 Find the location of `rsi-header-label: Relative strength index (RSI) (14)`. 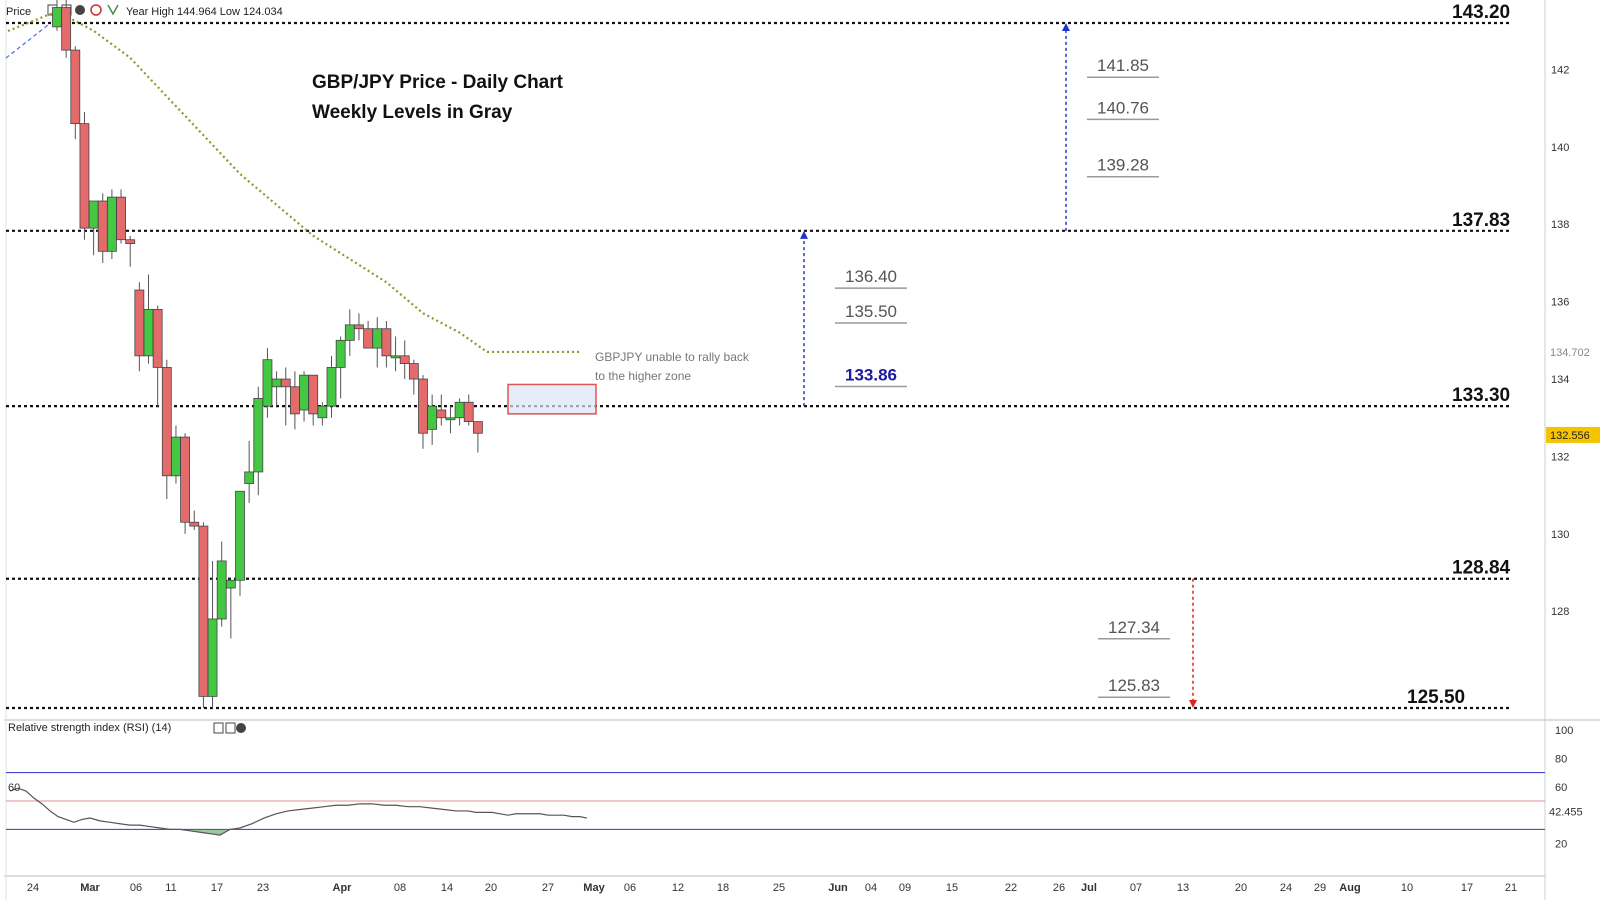

rsi-header-label: Relative strength index (RSI) (14) is located at coordinates (89, 728).